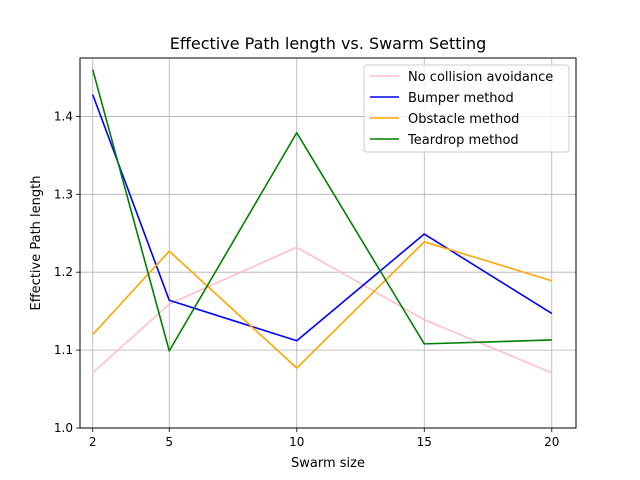  I want to click on y-tick-label: 1.1, so click(63, 350).